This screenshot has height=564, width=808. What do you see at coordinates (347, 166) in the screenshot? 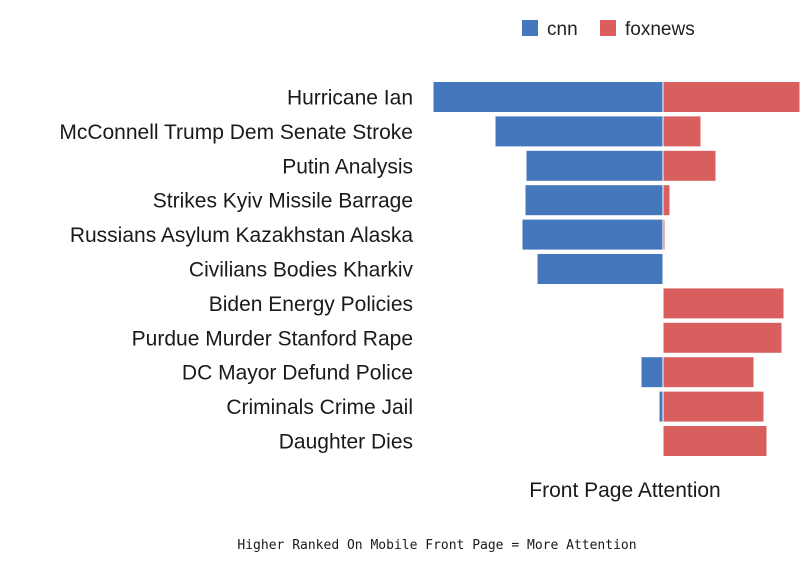
I see `category-label-putin-analysis: Putin Analysis` at bounding box center [347, 166].